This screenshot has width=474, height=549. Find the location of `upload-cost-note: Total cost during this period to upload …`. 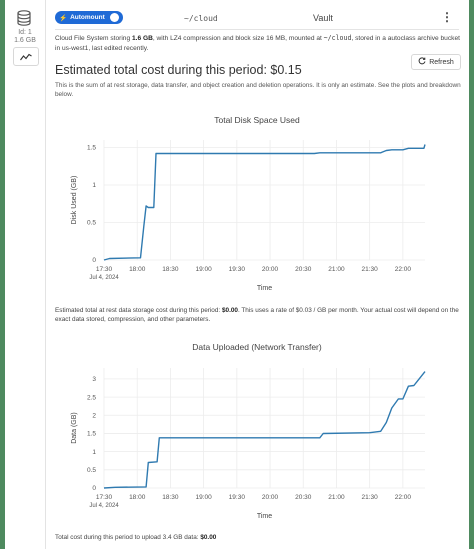

upload-cost-note: Total cost during this period to upload … is located at coordinates (258, 537).